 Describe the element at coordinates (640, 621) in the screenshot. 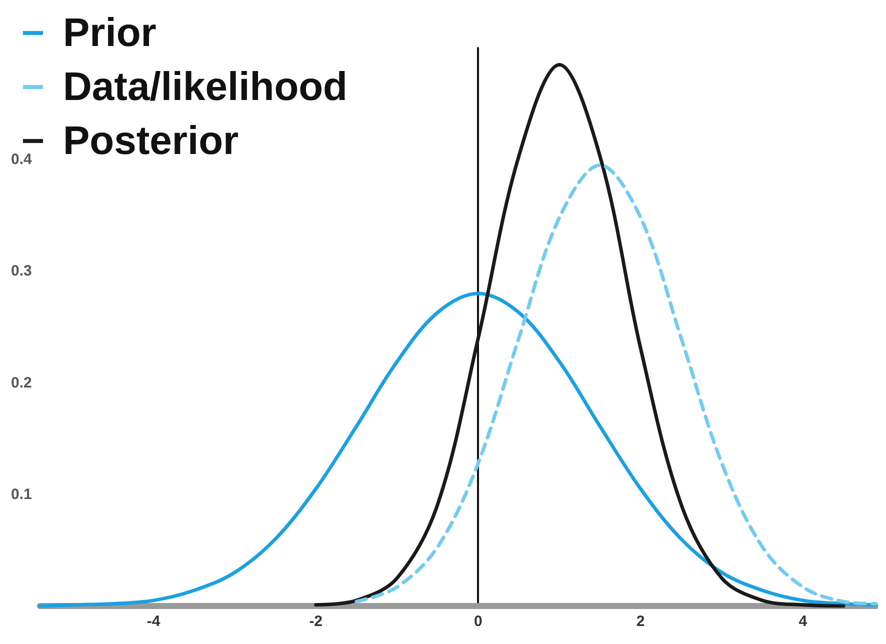

I see `x-tick-label: 2` at that location.